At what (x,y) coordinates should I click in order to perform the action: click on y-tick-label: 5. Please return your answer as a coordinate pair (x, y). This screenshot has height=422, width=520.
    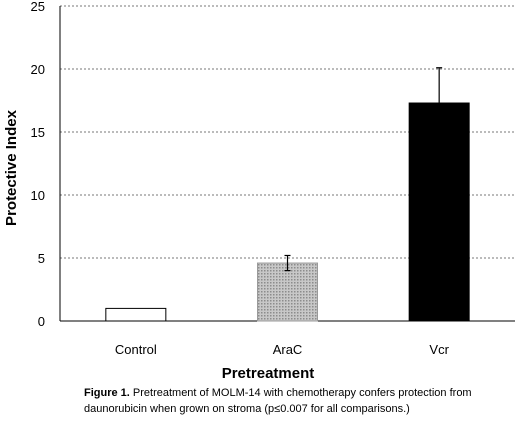
    Looking at the image, I should click on (41, 258).